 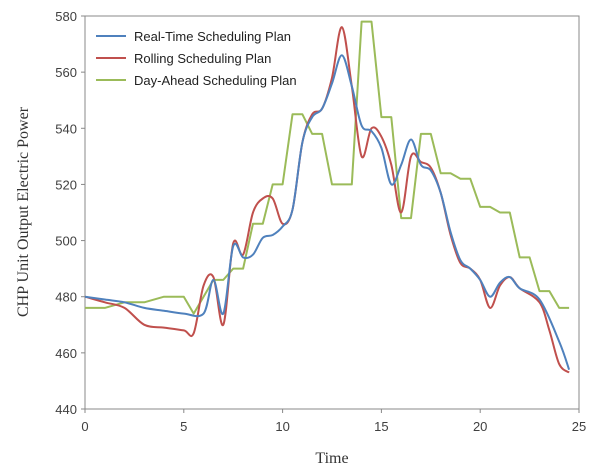 What do you see at coordinates (183, 426) in the screenshot?
I see `x-tick-label: 5` at bounding box center [183, 426].